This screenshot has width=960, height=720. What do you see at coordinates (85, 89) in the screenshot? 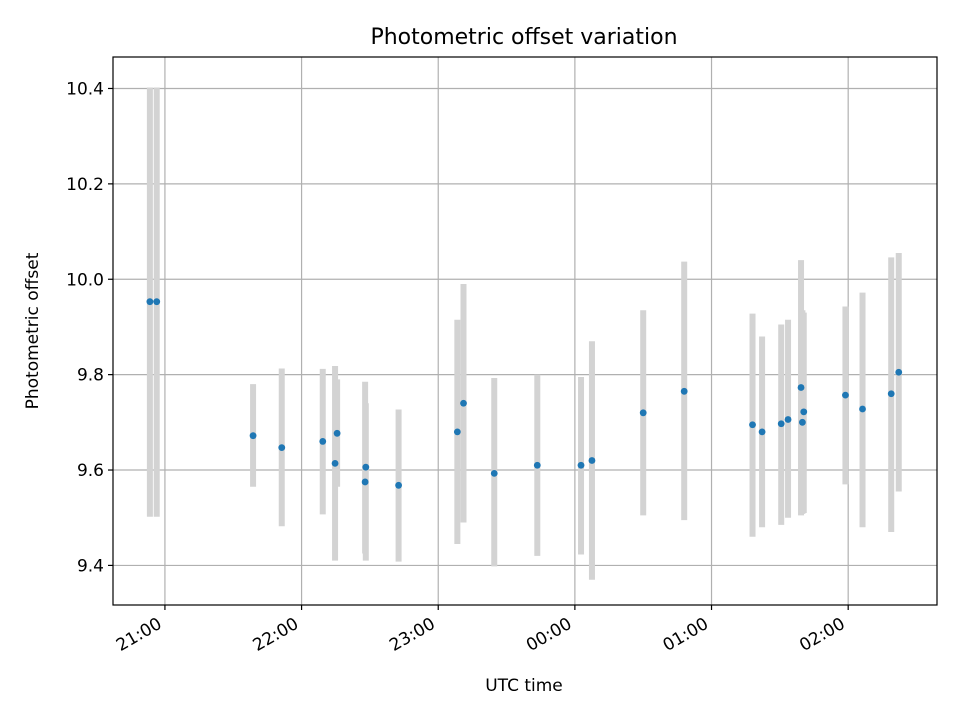
I see `y-tick-label: 10.4` at bounding box center [85, 89].